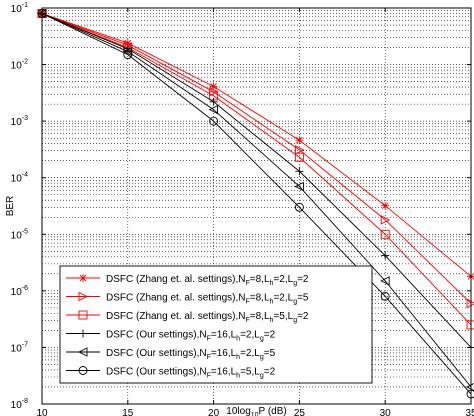 The width and height of the screenshot is (474, 416). What do you see at coordinates (19, 121) in the screenshot?
I see `y-tick-label: 10⁻³` at bounding box center [19, 121].